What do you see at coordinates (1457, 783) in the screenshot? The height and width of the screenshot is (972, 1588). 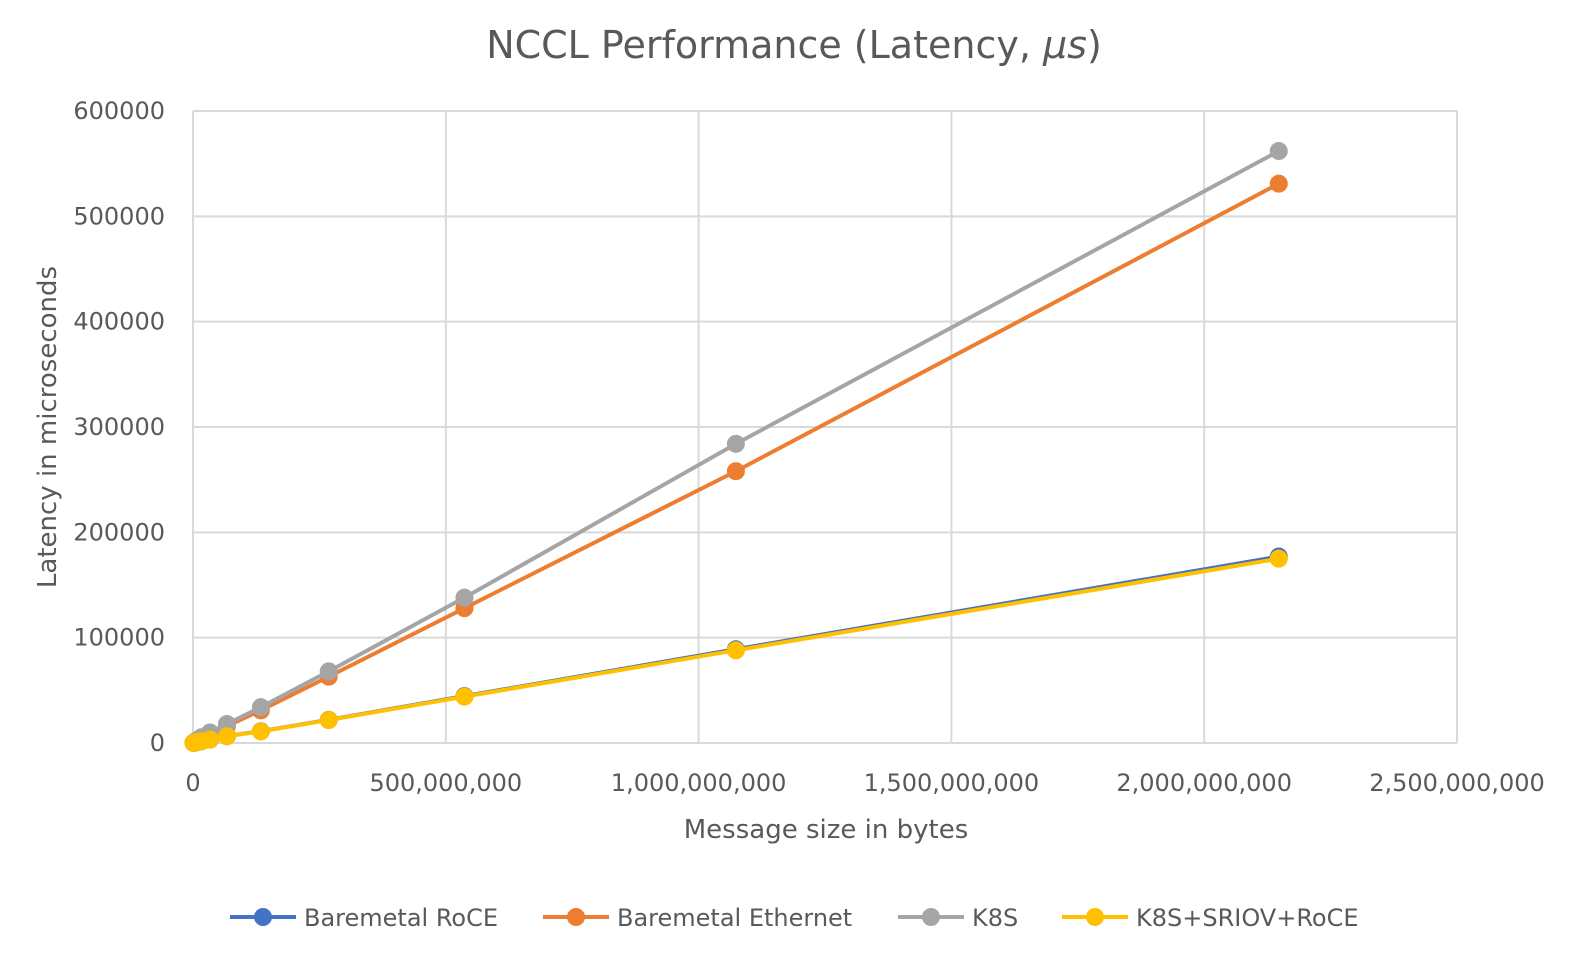 I see `x-tick-label: 2,500,000,000` at bounding box center [1457, 783].